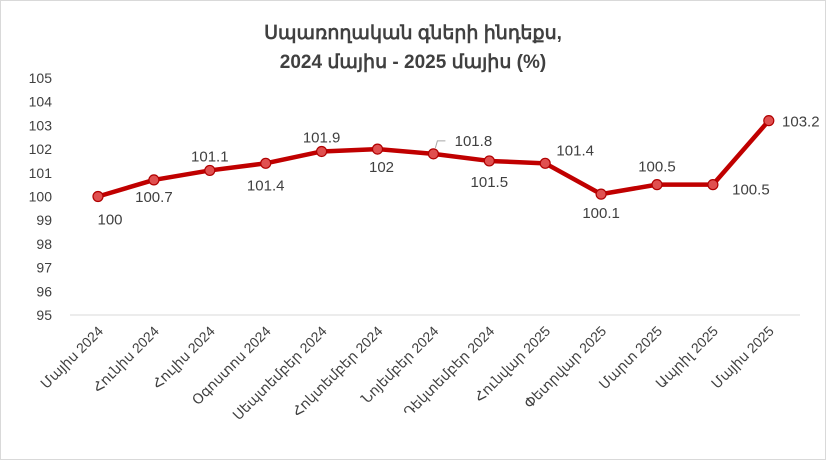 Image resolution: width=826 pixels, height=460 pixels. Describe the element at coordinates (41, 102) in the screenshot. I see `y-tick-label-9: 104` at that location.